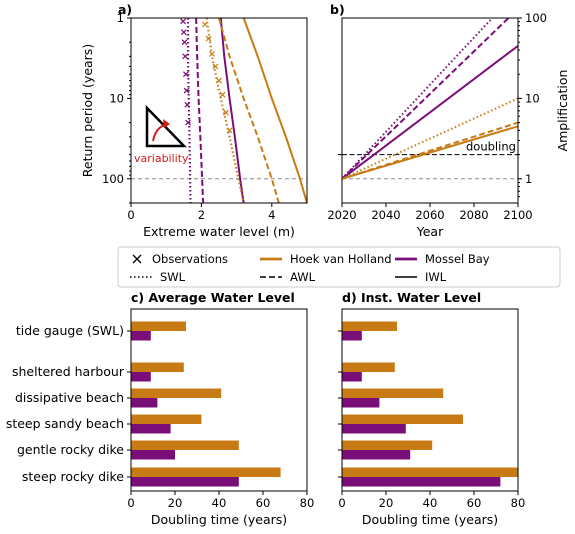 The width and height of the screenshot is (575, 534). What do you see at coordinates (219, 231) in the screenshot?
I see `x-axis-label: Extreme water level (m)` at bounding box center [219, 231].